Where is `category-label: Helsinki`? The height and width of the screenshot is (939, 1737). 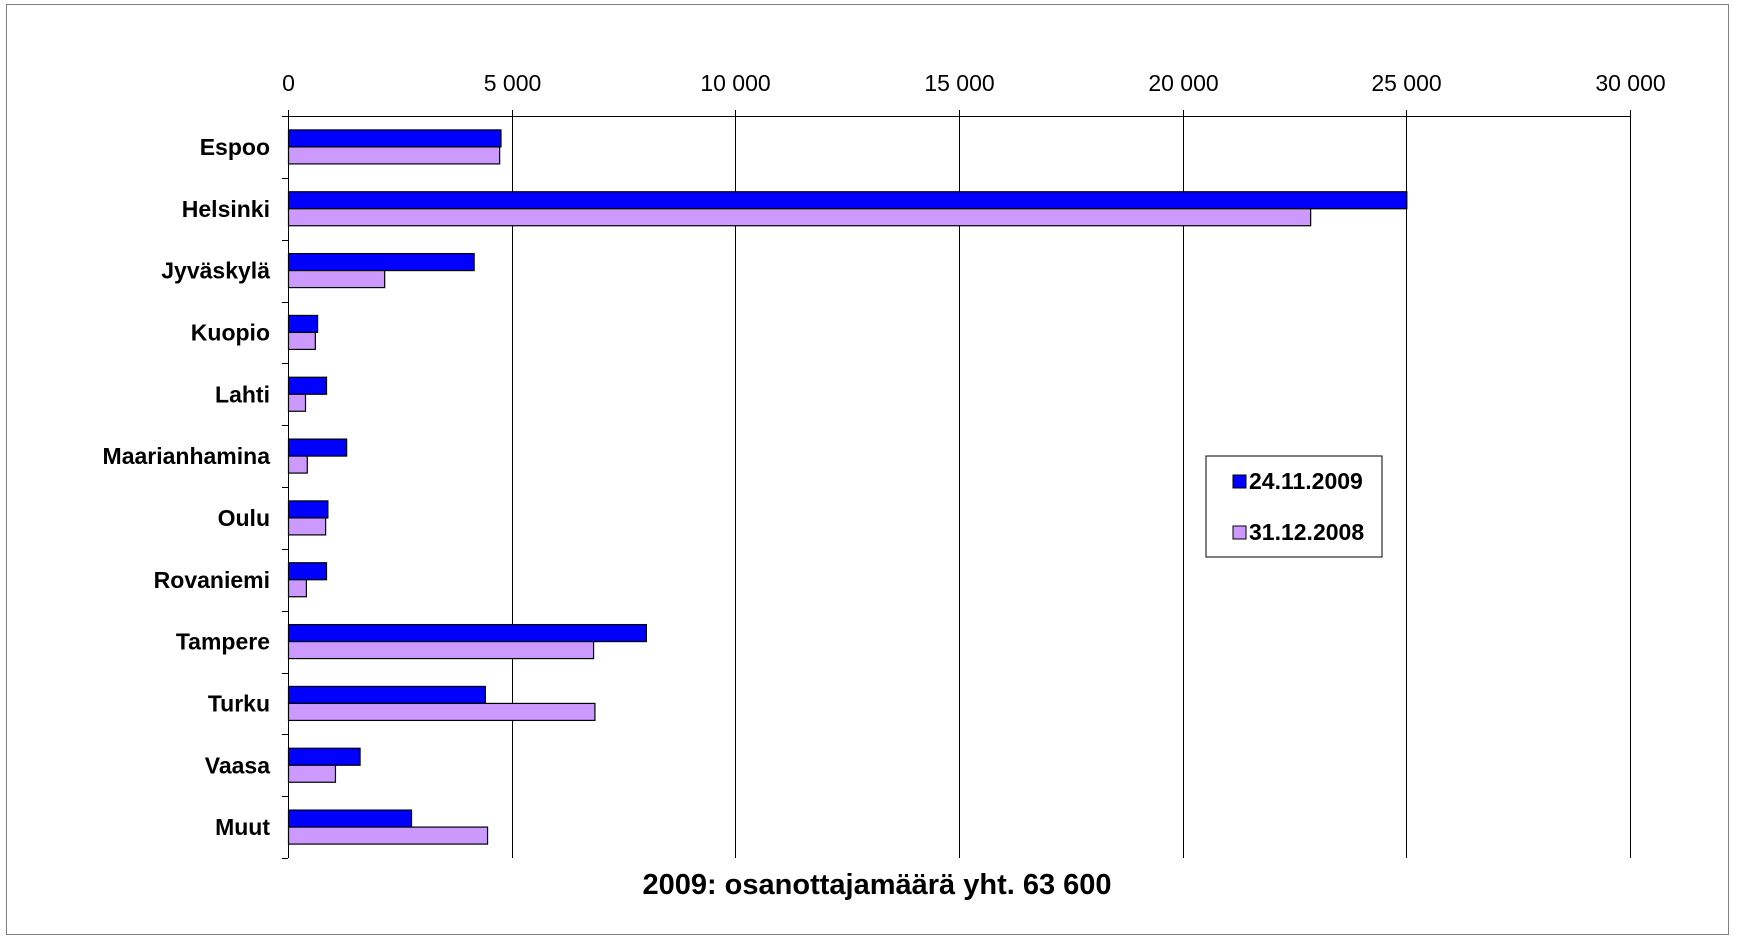 category-label: Helsinki is located at coordinates (226, 209).